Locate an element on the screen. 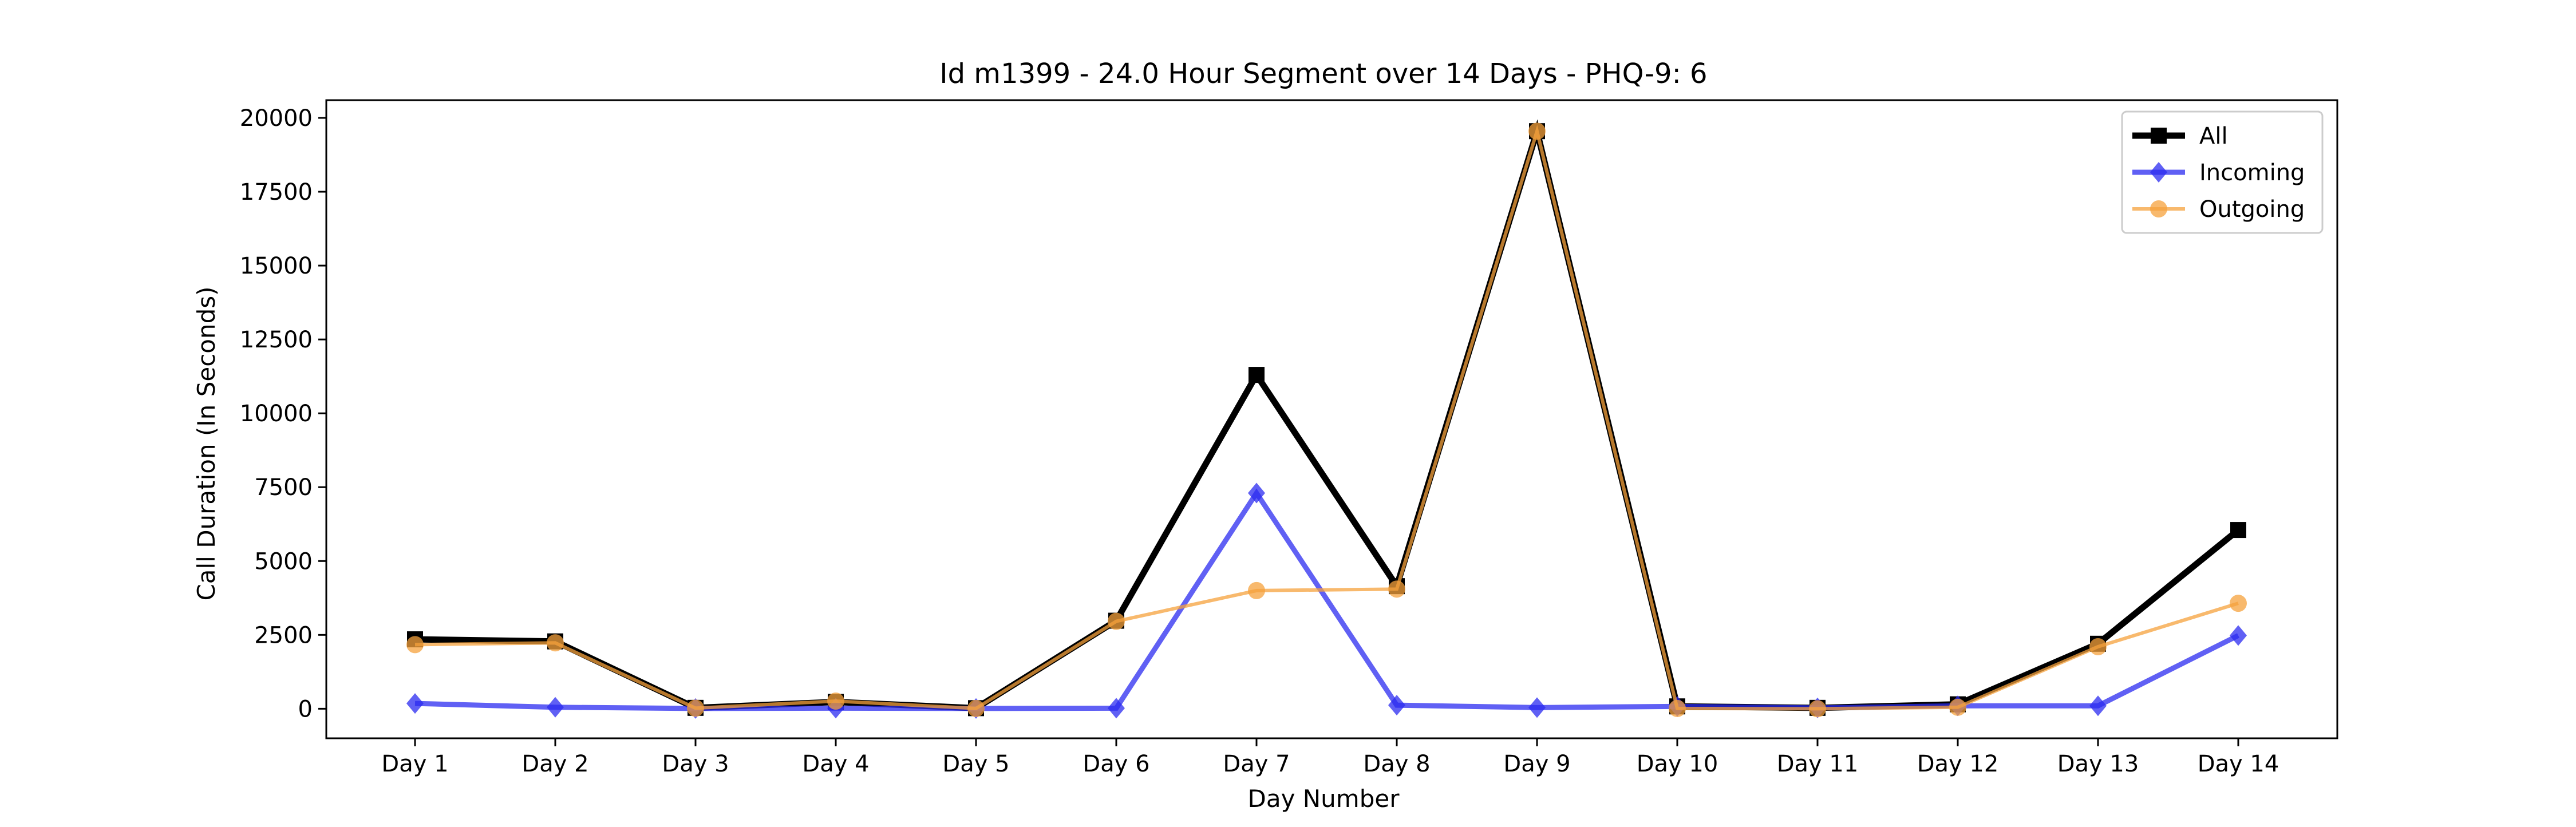 The height and width of the screenshot is (827, 2576). x-tick-label: Day 8 is located at coordinates (1396, 764).